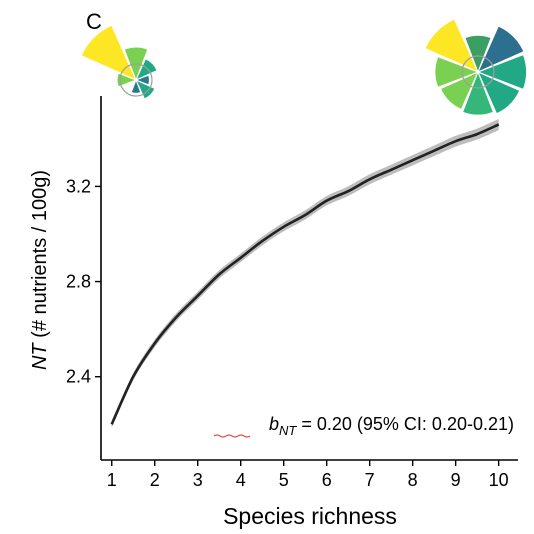 The image size is (534, 534). I want to click on y-axis-label: NT (# nutrients / 100g), so click(40, 270).